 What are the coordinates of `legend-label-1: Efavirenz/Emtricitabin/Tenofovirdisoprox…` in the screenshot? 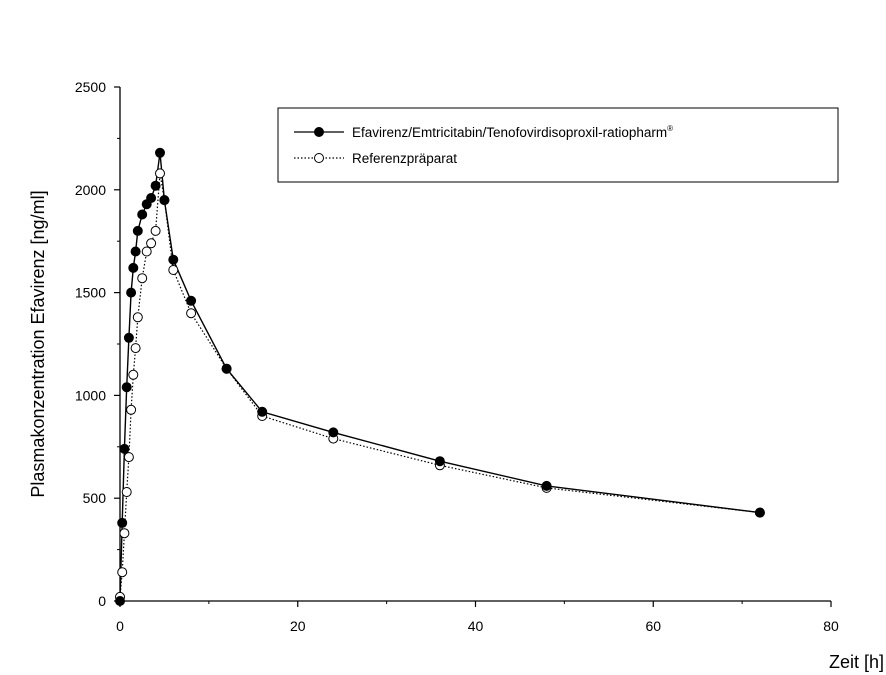 It's located at (512, 132).